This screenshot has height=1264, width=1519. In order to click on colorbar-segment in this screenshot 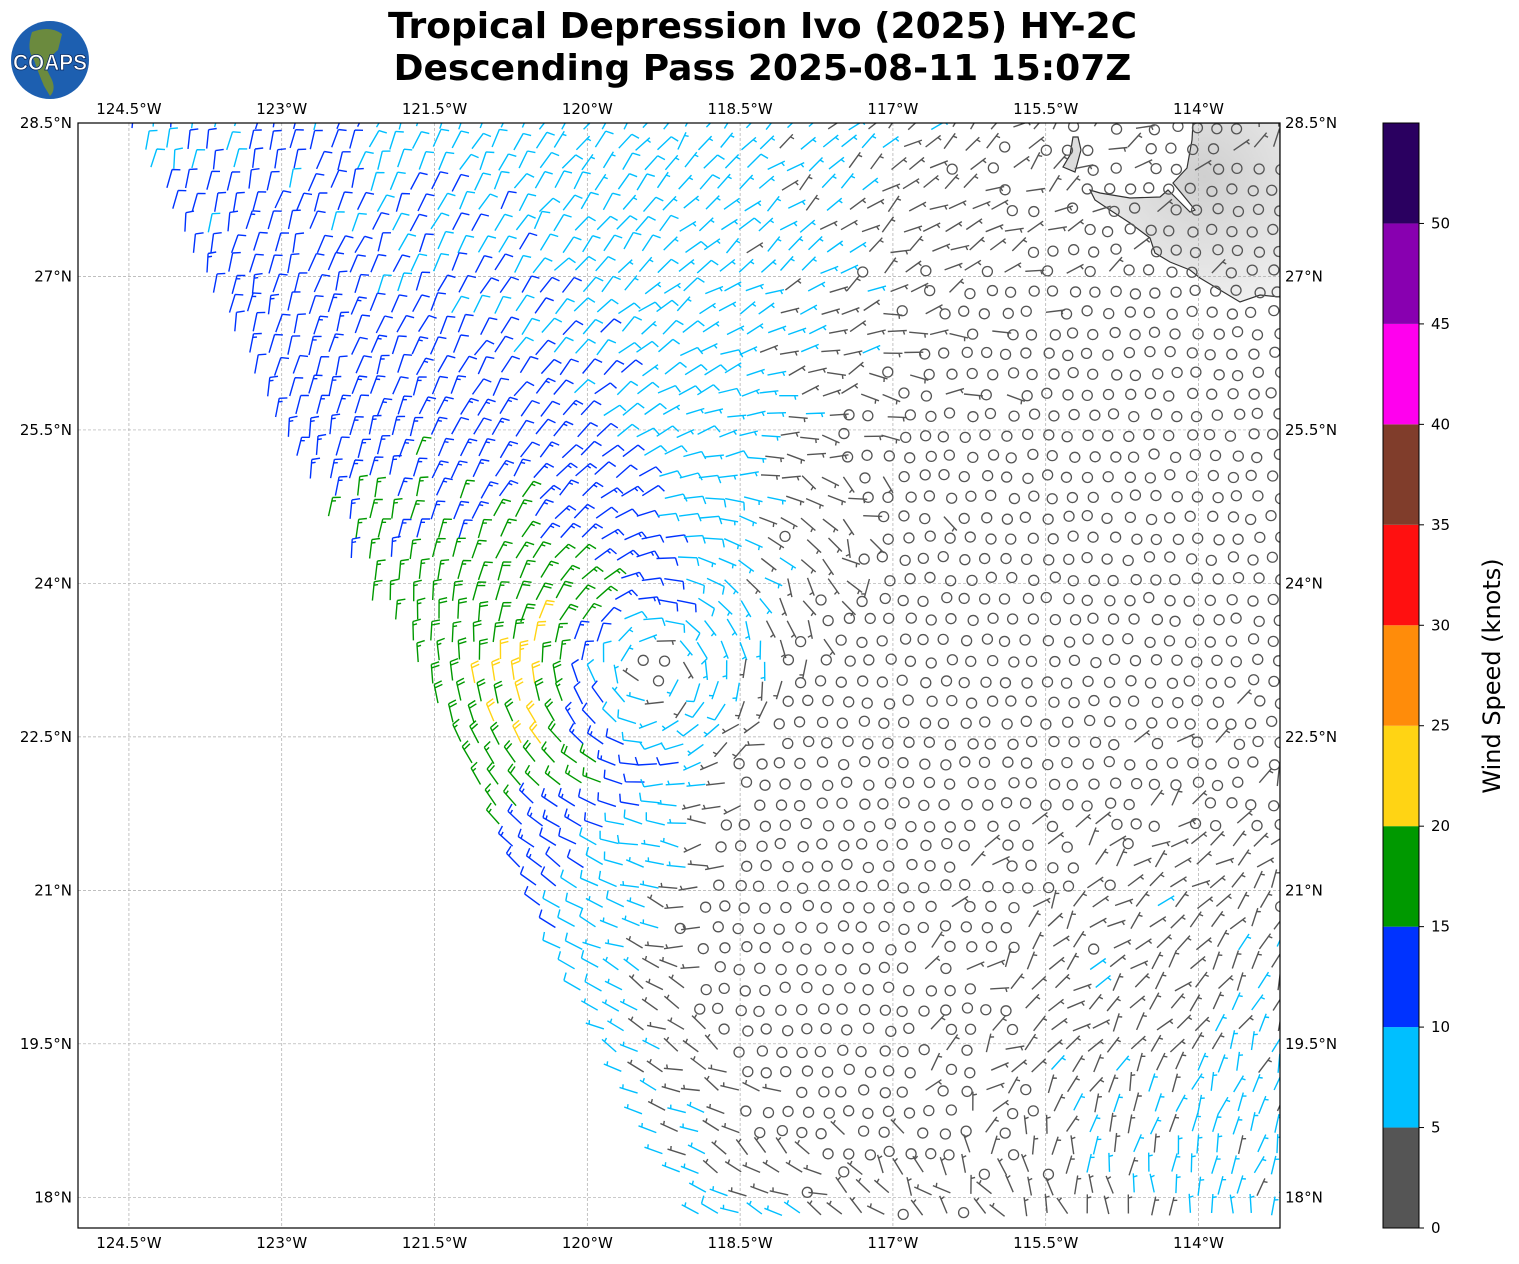, I will do `click(1401, 876)`.